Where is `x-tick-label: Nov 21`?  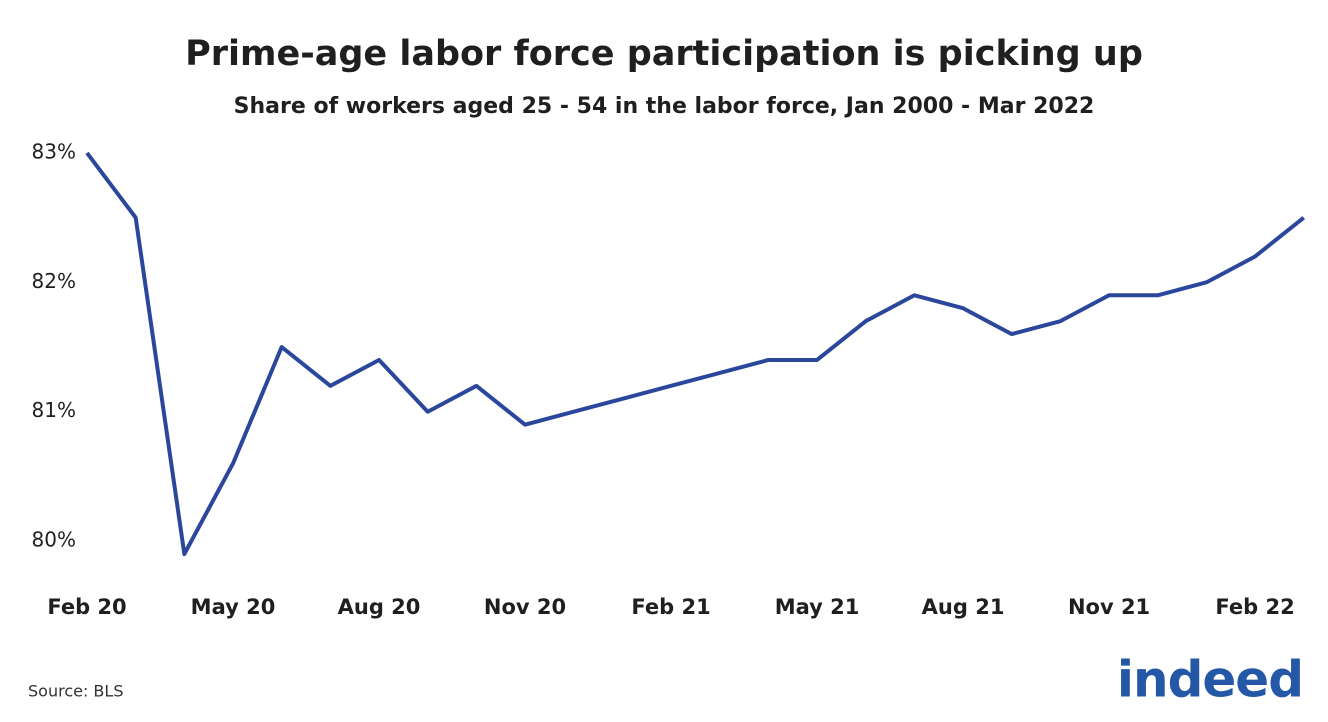 x-tick-label: Nov 21 is located at coordinates (1109, 607).